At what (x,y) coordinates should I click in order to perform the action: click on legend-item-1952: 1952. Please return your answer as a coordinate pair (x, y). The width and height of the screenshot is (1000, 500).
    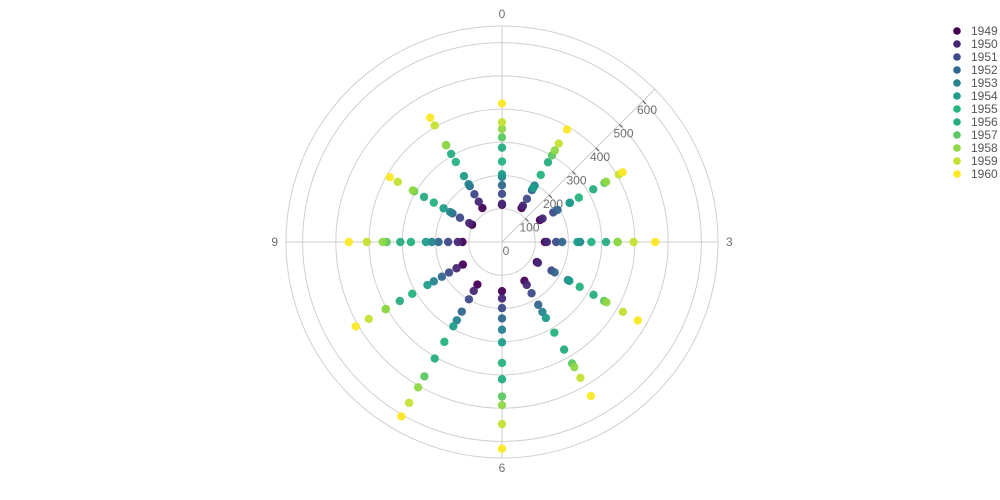
    Looking at the image, I should click on (975, 70).